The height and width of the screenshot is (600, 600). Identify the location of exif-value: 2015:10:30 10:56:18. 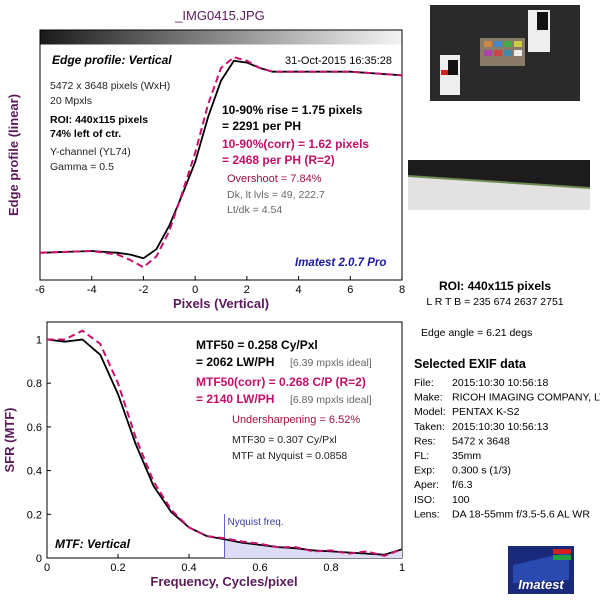
(500, 383).